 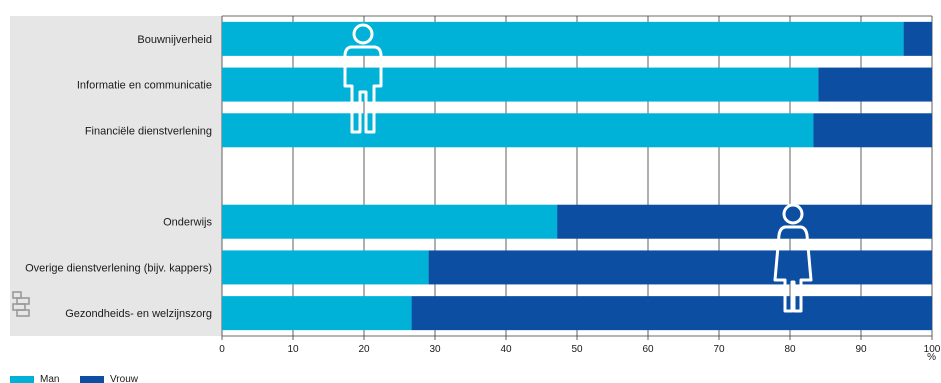 I want to click on legend-label-vrouw: Vrouw, so click(x=124, y=378).